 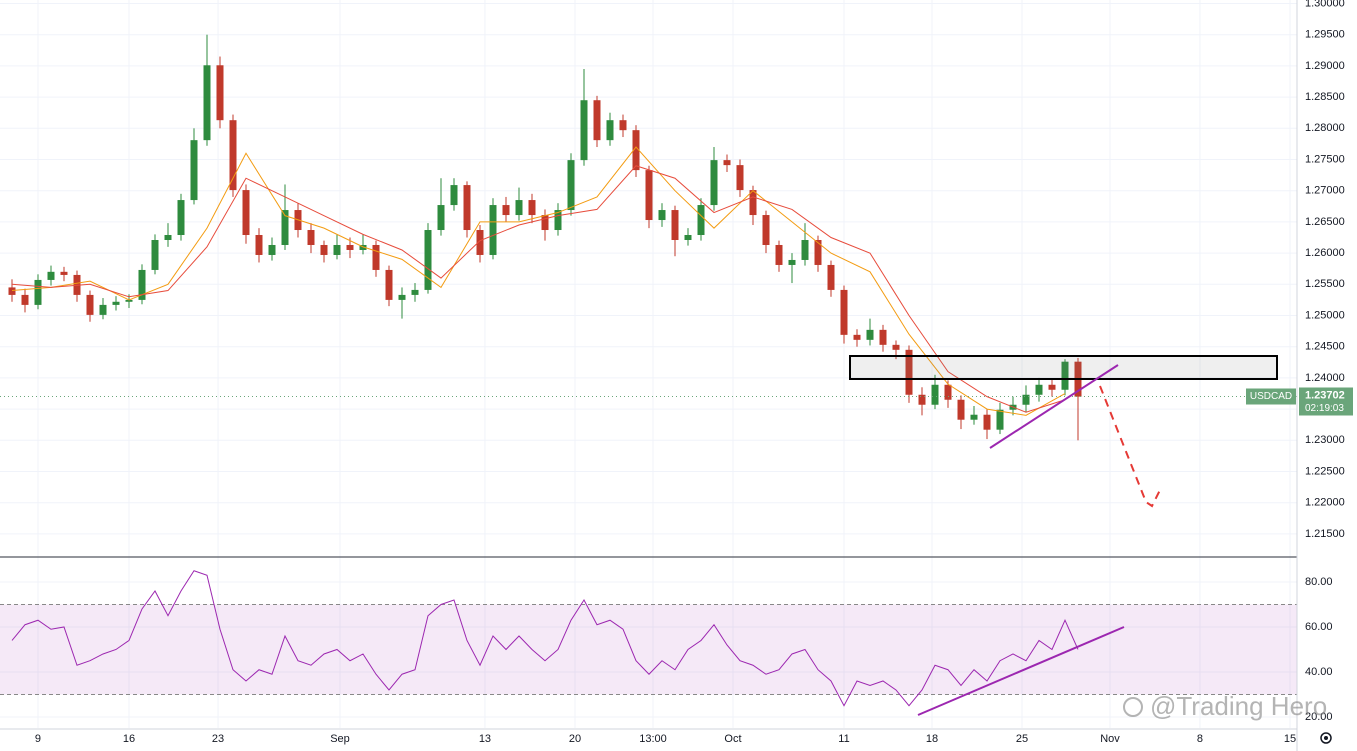 I want to click on time-axis-bg, so click(x=648, y=740).